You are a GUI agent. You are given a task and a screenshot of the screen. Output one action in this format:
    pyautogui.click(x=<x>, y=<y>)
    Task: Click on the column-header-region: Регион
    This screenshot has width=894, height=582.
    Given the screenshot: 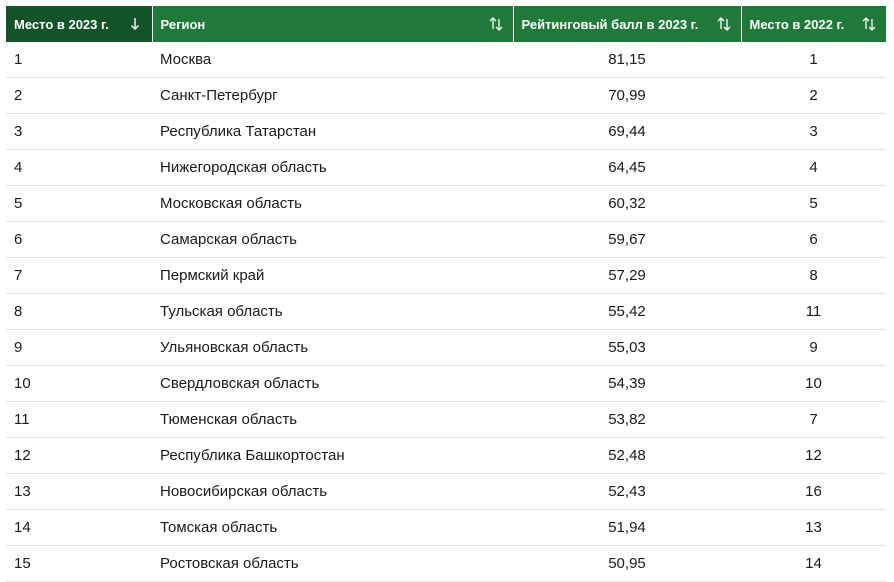 What is the action you would take?
    pyautogui.click(x=333, y=24)
    